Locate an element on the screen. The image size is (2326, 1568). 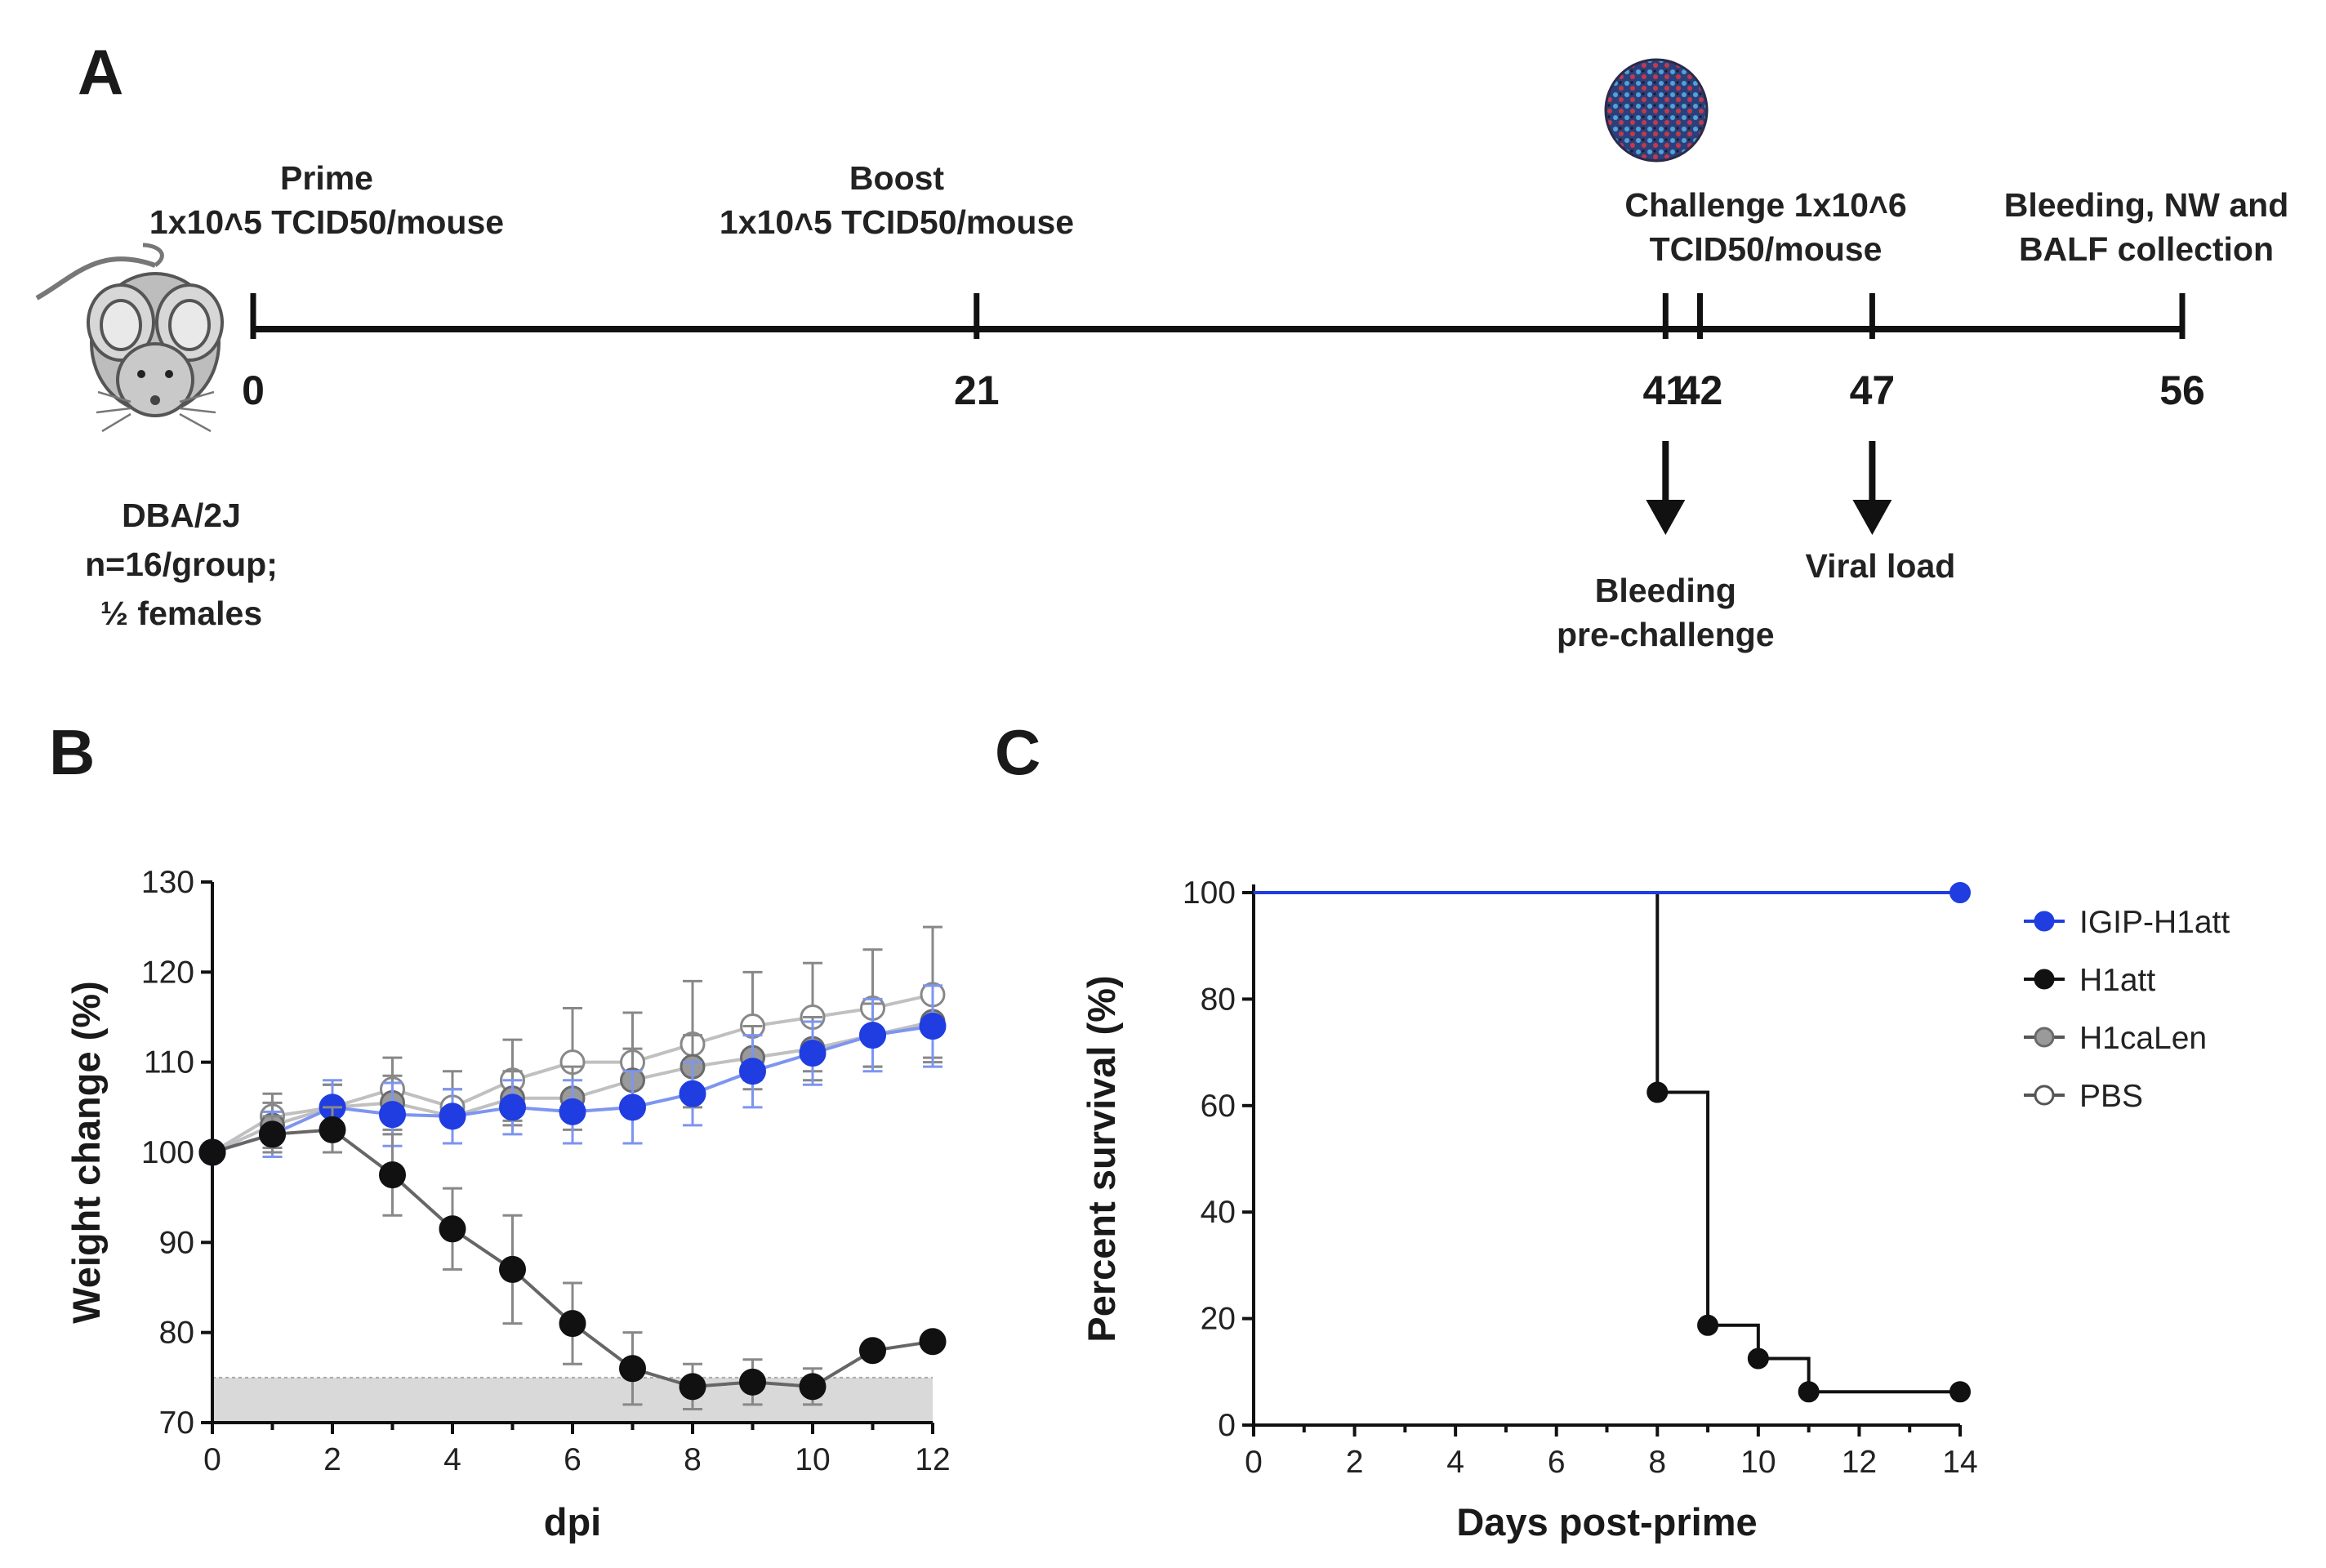
timeline-tick-label: 0 is located at coordinates (253, 390).